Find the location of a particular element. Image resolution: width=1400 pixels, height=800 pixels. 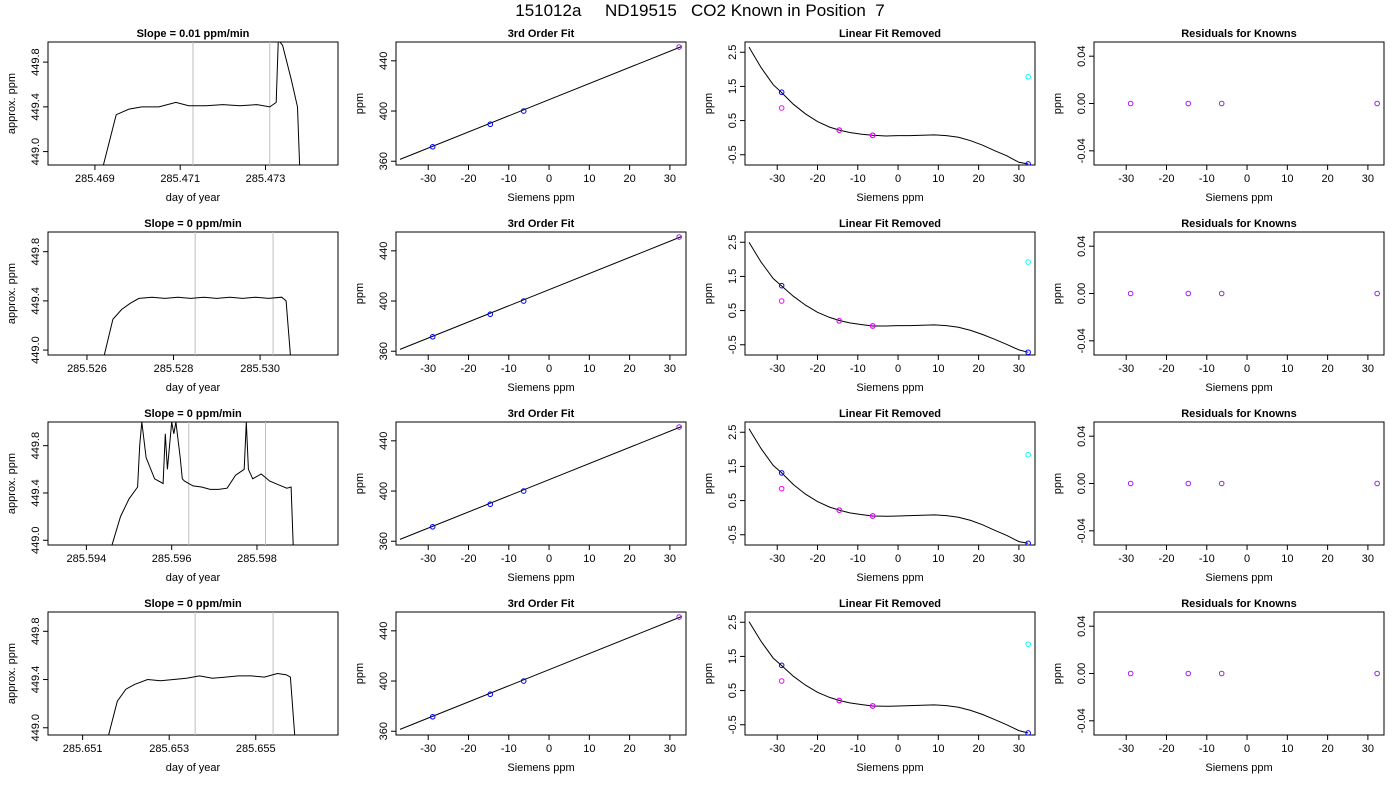

x-tick-label: 285.469 is located at coordinates (95, 179).